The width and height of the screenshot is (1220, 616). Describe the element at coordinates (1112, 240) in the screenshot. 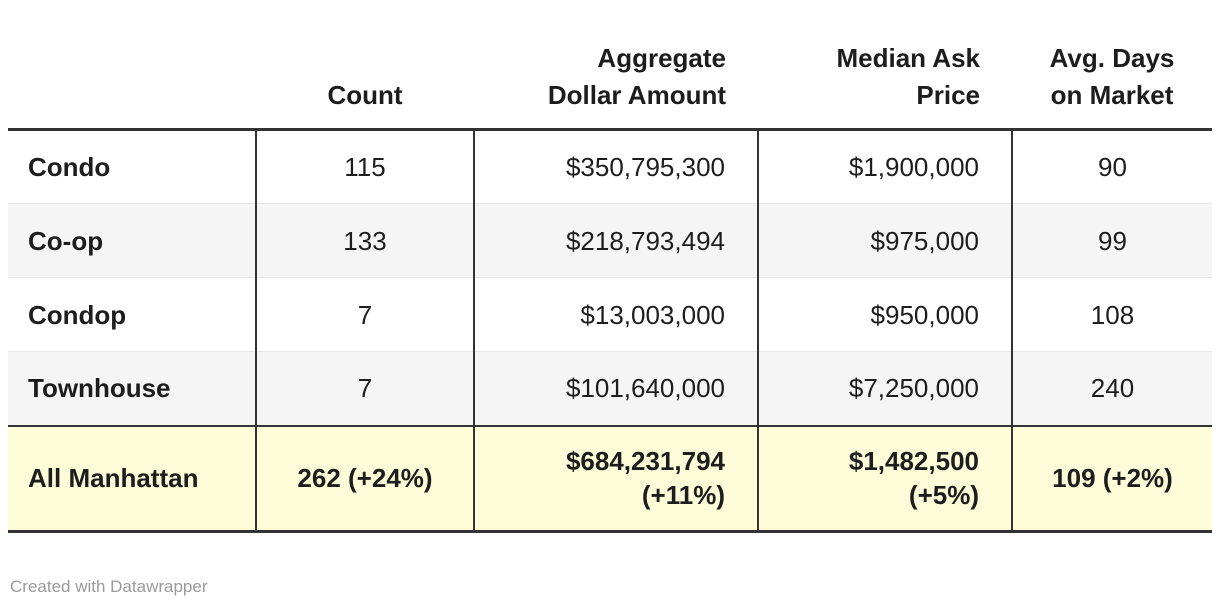

I see `cell-days: 99` at that location.